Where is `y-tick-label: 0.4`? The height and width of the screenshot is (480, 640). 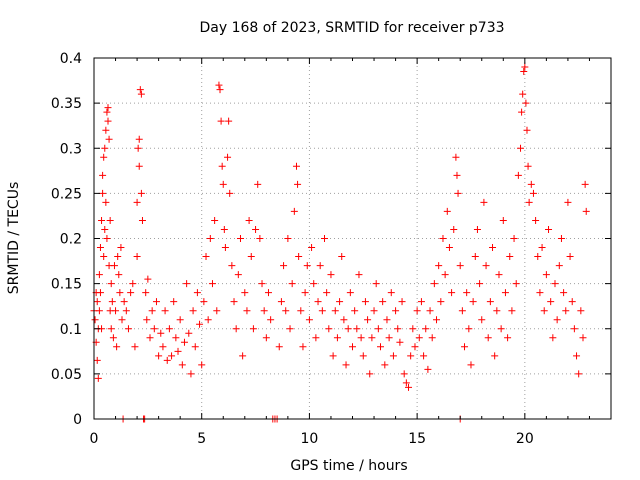
y-tick-label: 0.4 is located at coordinates (71, 59).